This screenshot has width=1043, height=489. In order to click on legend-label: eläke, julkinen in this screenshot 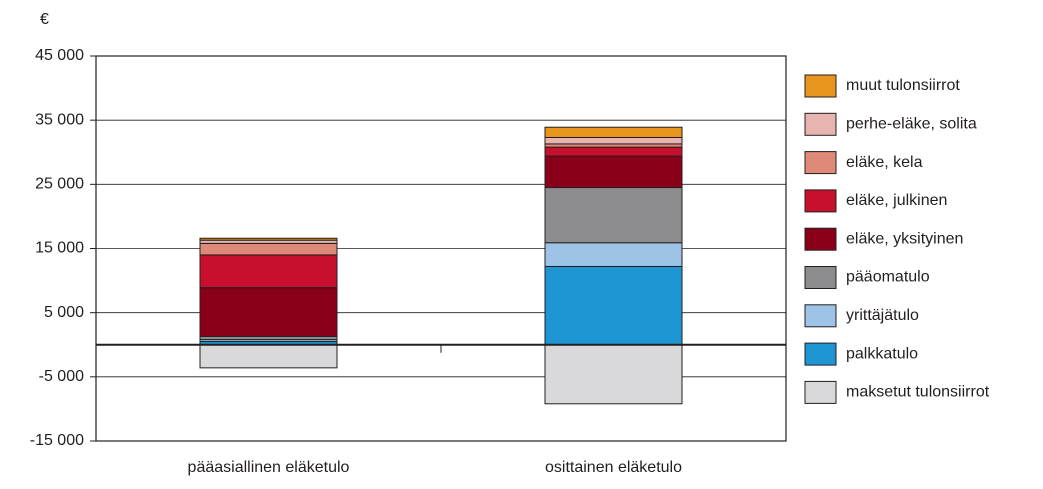, I will do `click(896, 200)`.